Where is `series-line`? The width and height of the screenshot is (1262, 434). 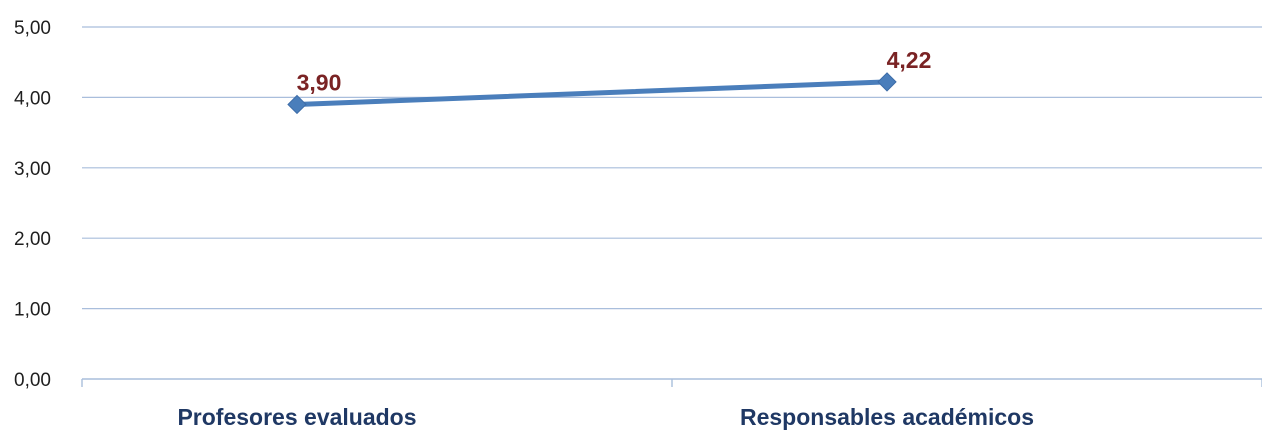 series-line is located at coordinates (592, 93).